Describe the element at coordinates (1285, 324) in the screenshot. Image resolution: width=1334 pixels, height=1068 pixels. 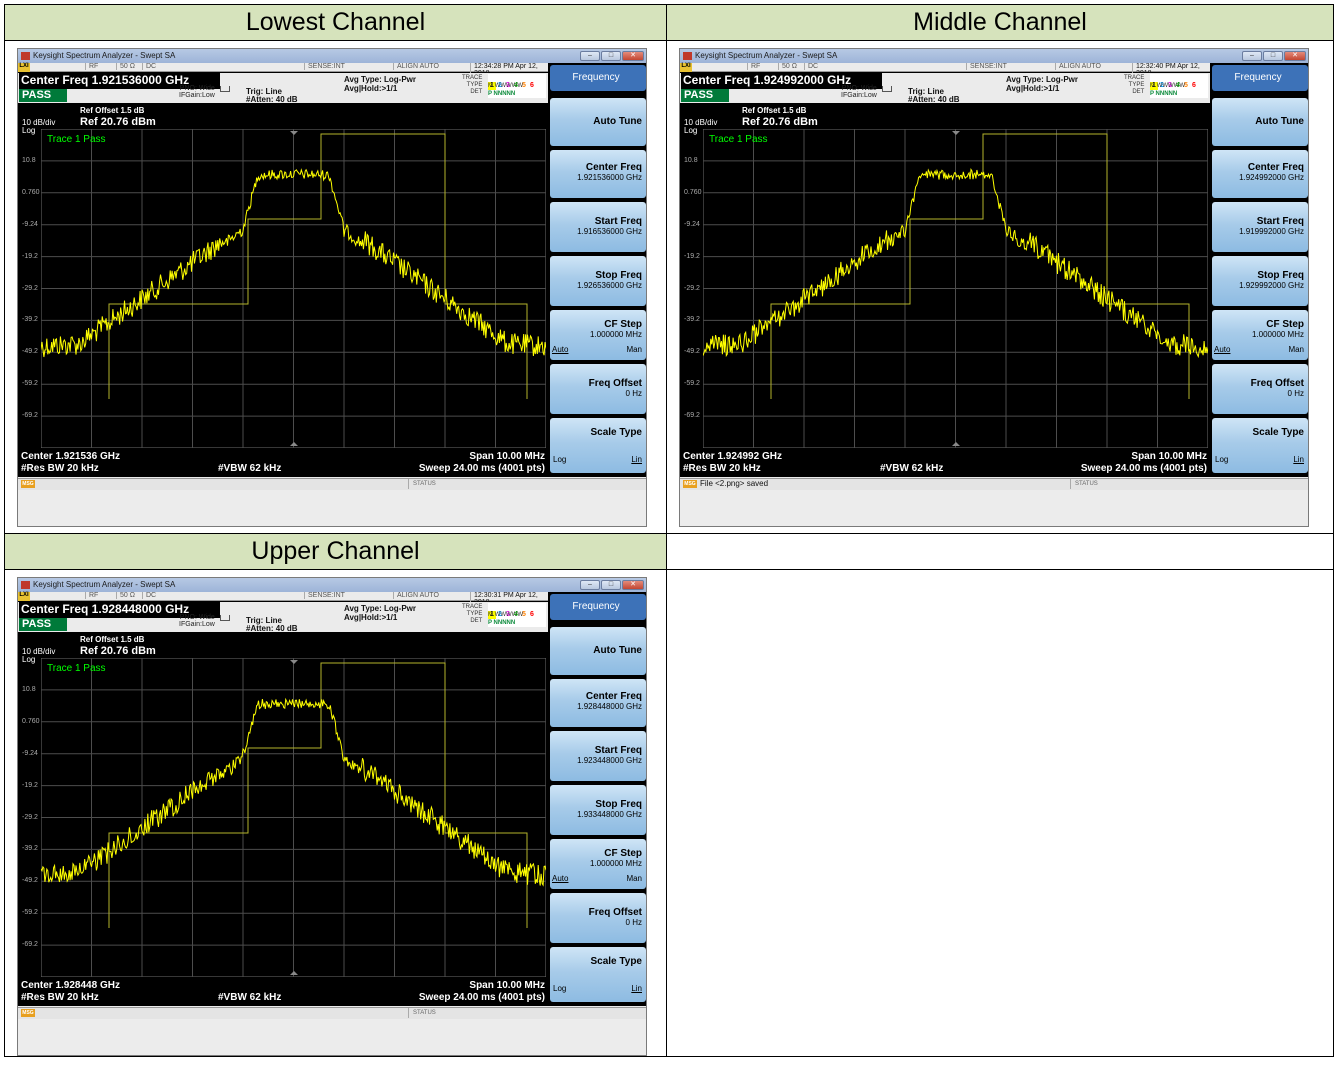
I see `softkey-label: CF Step` at that location.